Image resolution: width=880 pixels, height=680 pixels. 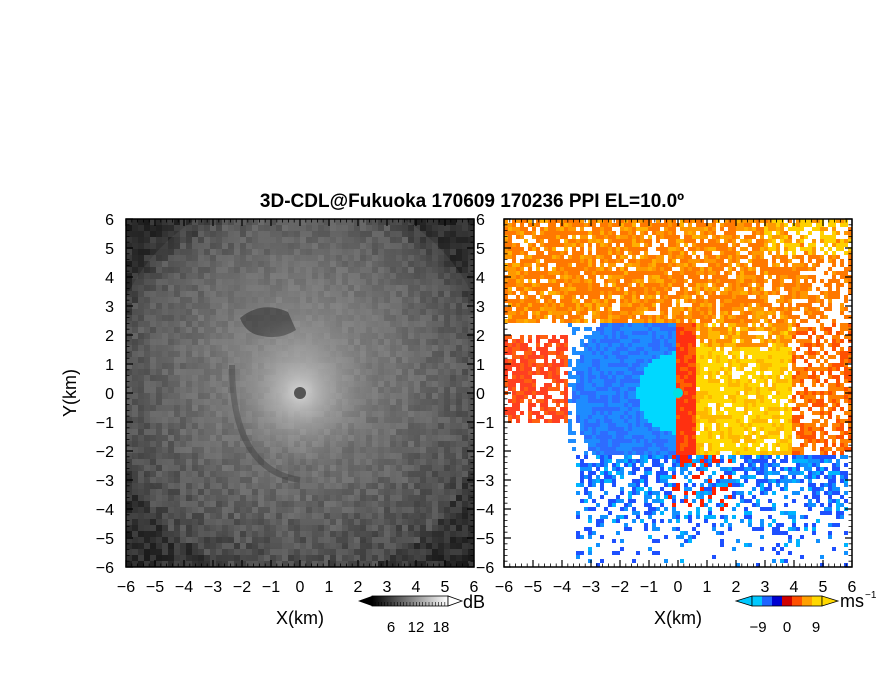 What do you see at coordinates (455, 601) in the screenshot?
I see `colorbar-arrow-high` at bounding box center [455, 601].